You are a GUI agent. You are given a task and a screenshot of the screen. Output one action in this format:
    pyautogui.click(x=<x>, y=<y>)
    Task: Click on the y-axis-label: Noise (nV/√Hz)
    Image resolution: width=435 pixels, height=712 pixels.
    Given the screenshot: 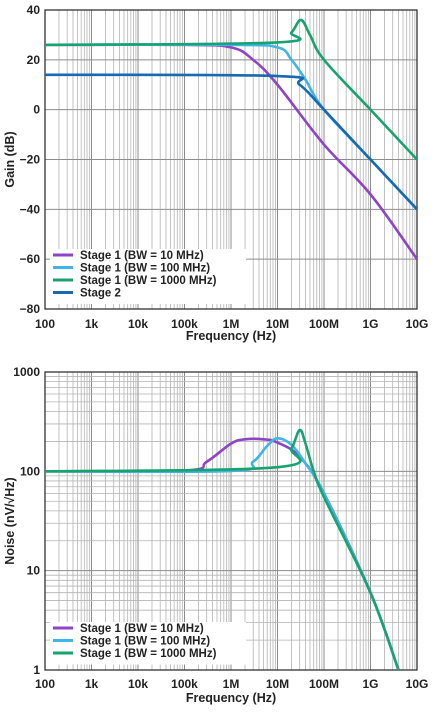 What is the action you would take?
    pyautogui.click(x=10, y=520)
    